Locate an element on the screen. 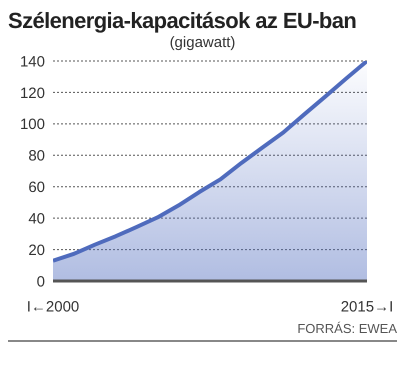  y-tick-label: 40 is located at coordinates (36, 219).